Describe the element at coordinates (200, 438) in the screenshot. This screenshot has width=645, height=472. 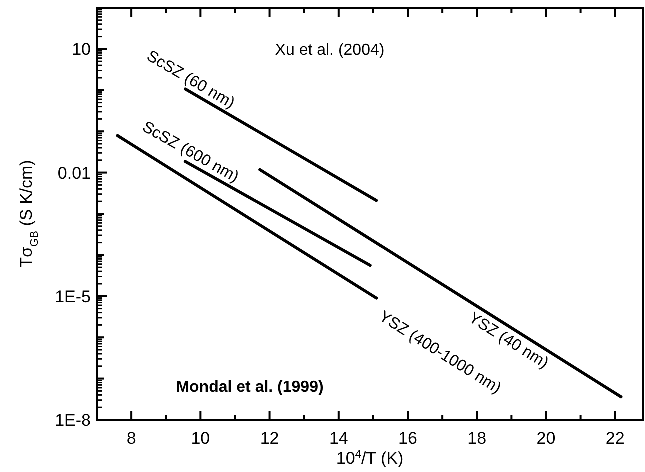
I see `x-tick-label: 10` at that location.